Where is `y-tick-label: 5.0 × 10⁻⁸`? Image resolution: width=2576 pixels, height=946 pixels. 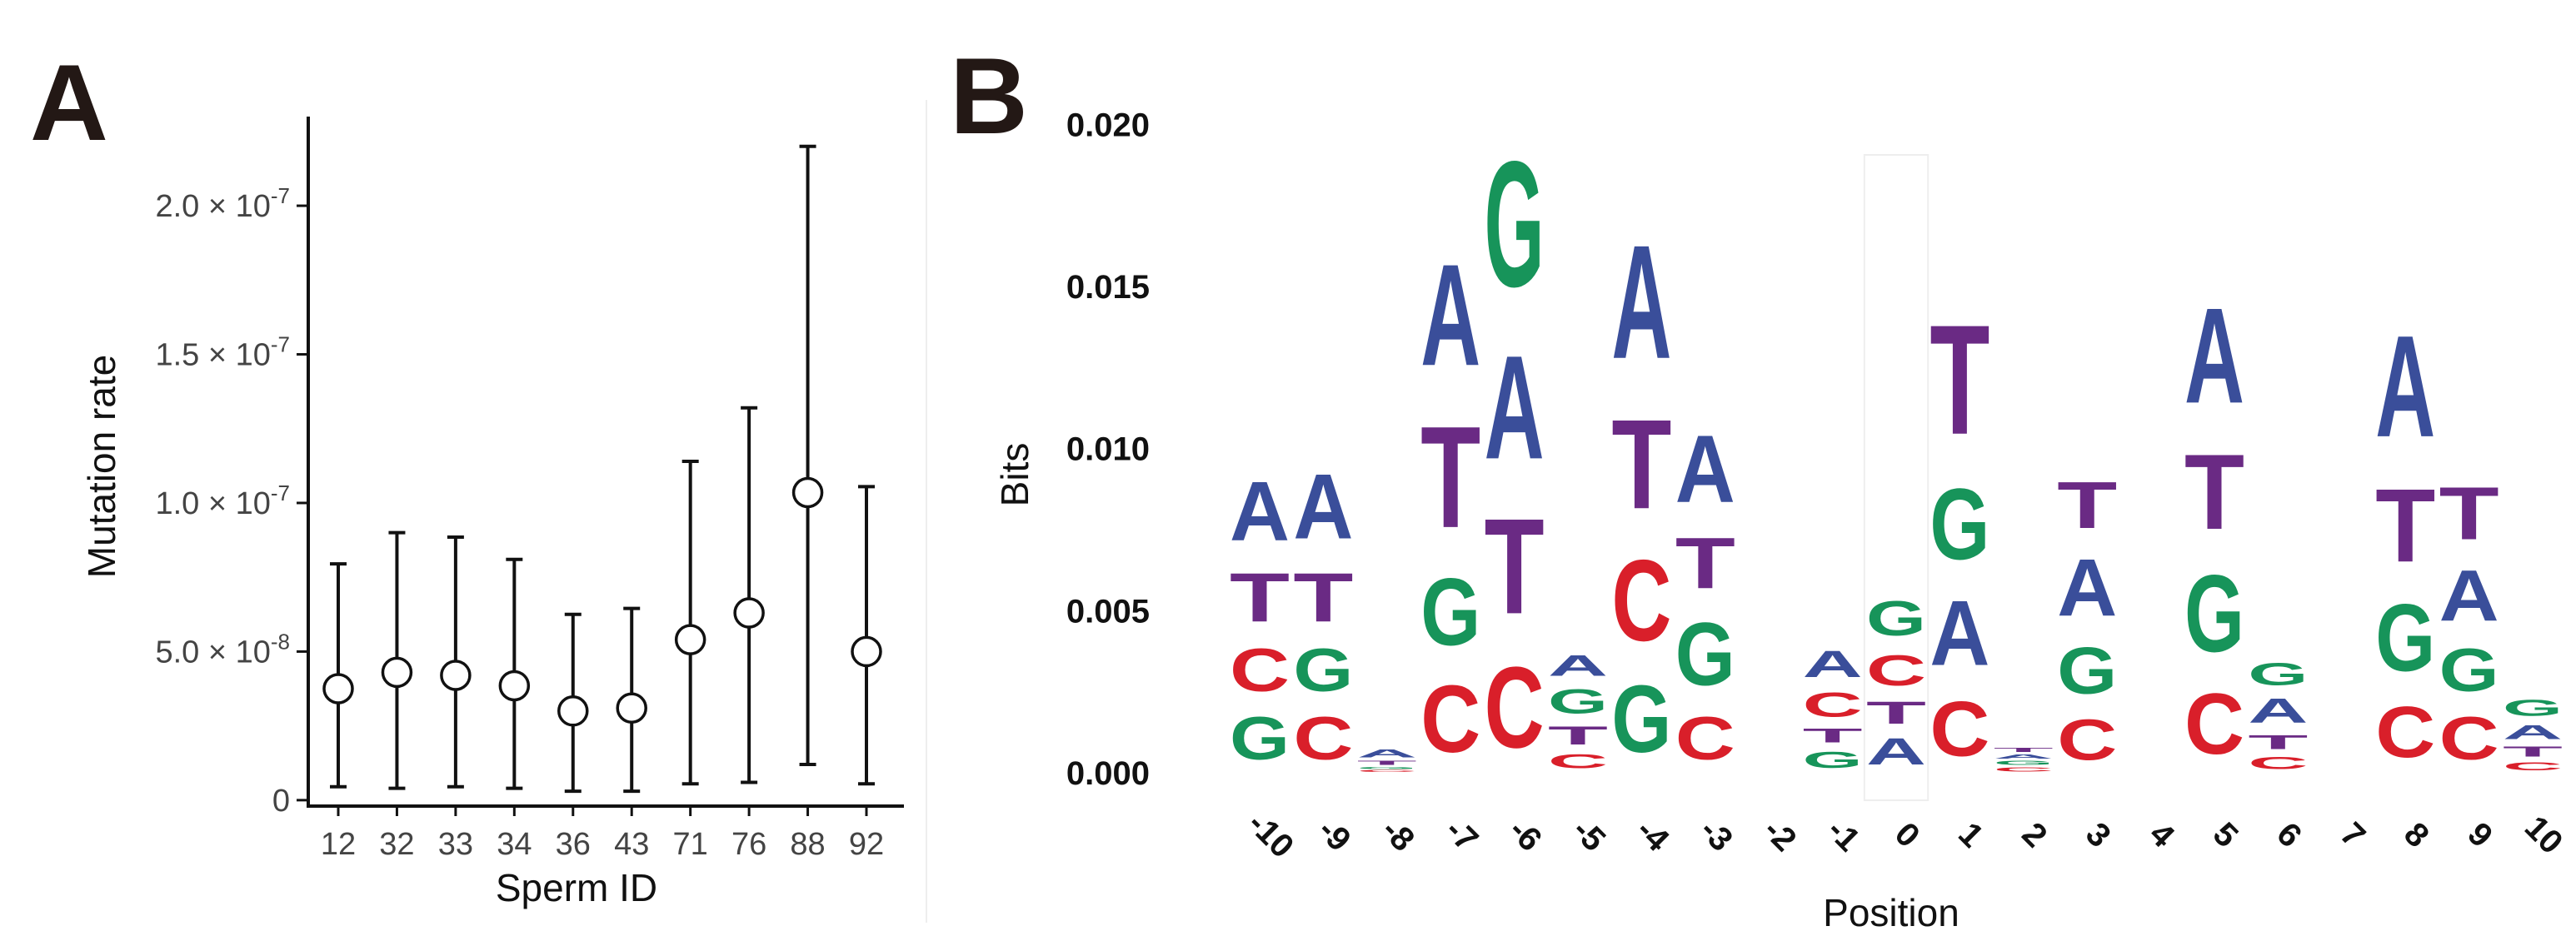 y-tick-label: 5.0 × 10⁻⁸ is located at coordinates (222, 649).